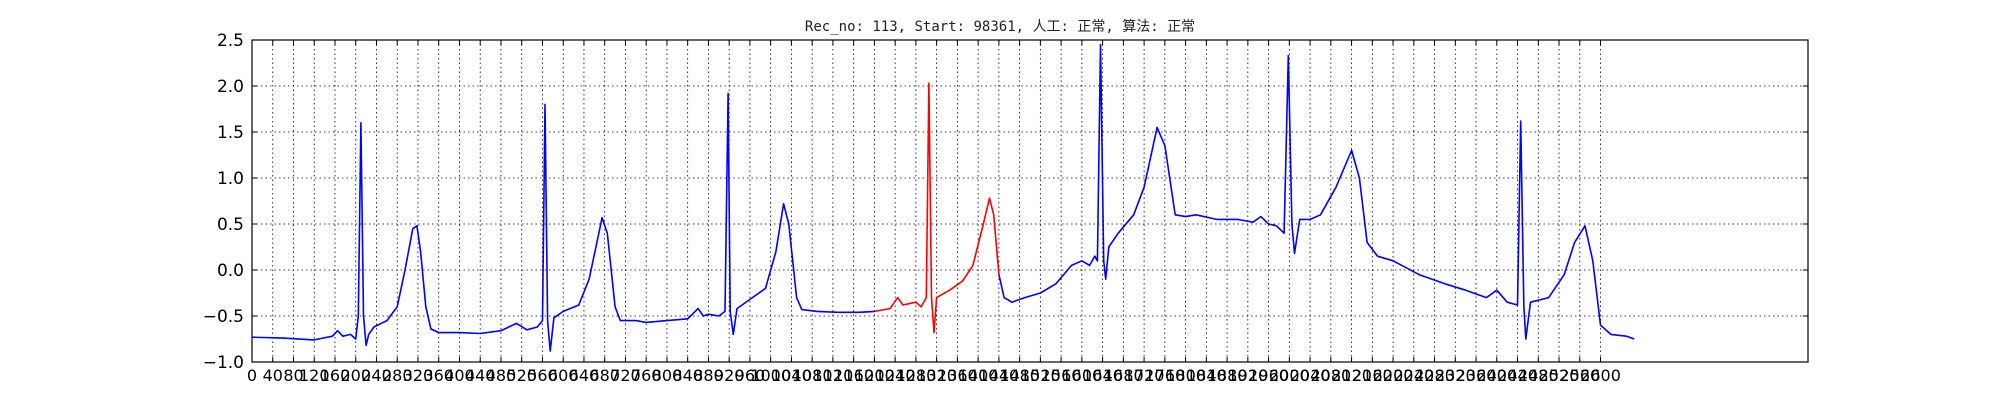 This screenshot has height=400, width=2000. I want to click on y-tick-label: 2.5, so click(230, 41).